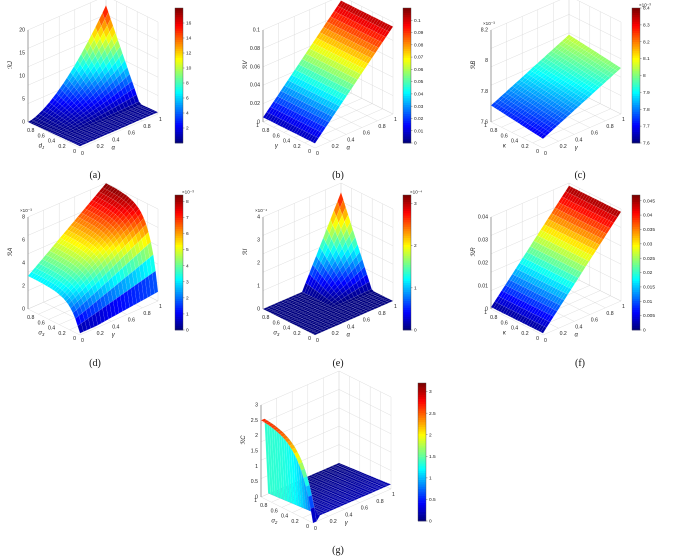  Describe the element at coordinates (338, 175) in the screenshot. I see `panel-caption-b: (b)` at that location.